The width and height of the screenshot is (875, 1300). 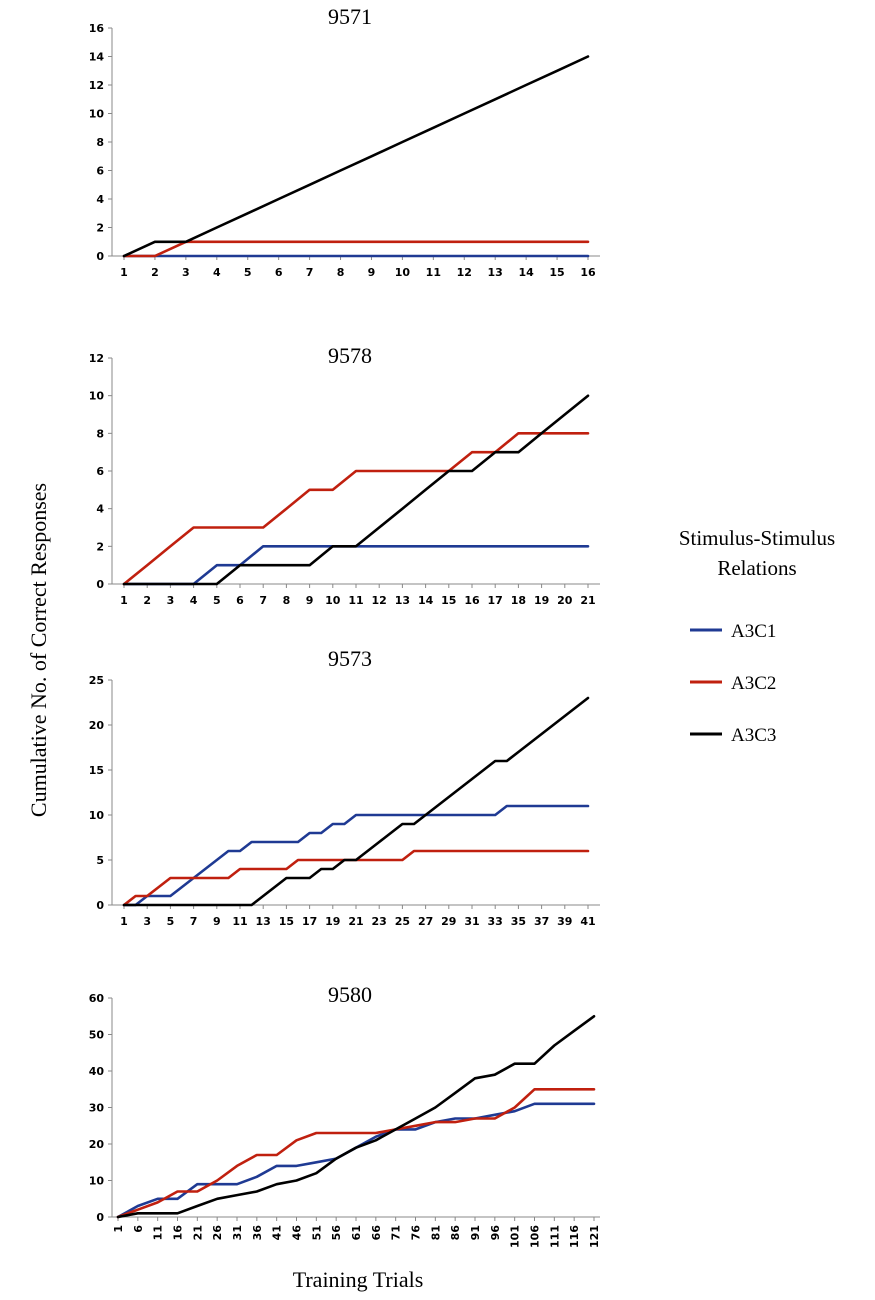 I want to click on y-tick-label: 4, so click(x=100, y=509).